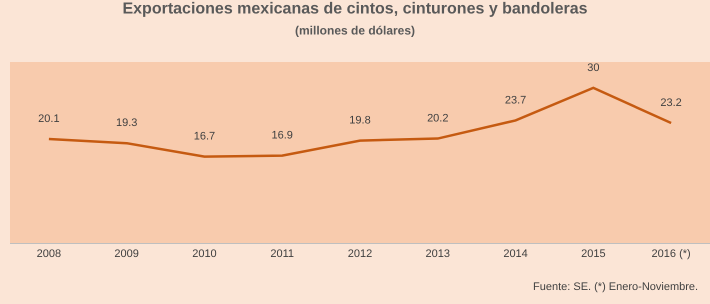 Image resolution: width=710 pixels, height=304 pixels. I want to click on data-label: 30, so click(593, 68).